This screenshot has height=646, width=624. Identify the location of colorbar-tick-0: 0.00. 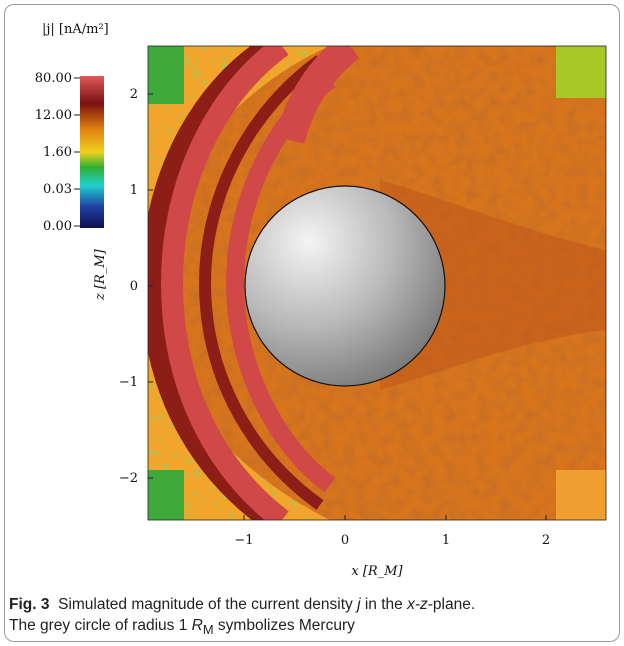
(57, 226).